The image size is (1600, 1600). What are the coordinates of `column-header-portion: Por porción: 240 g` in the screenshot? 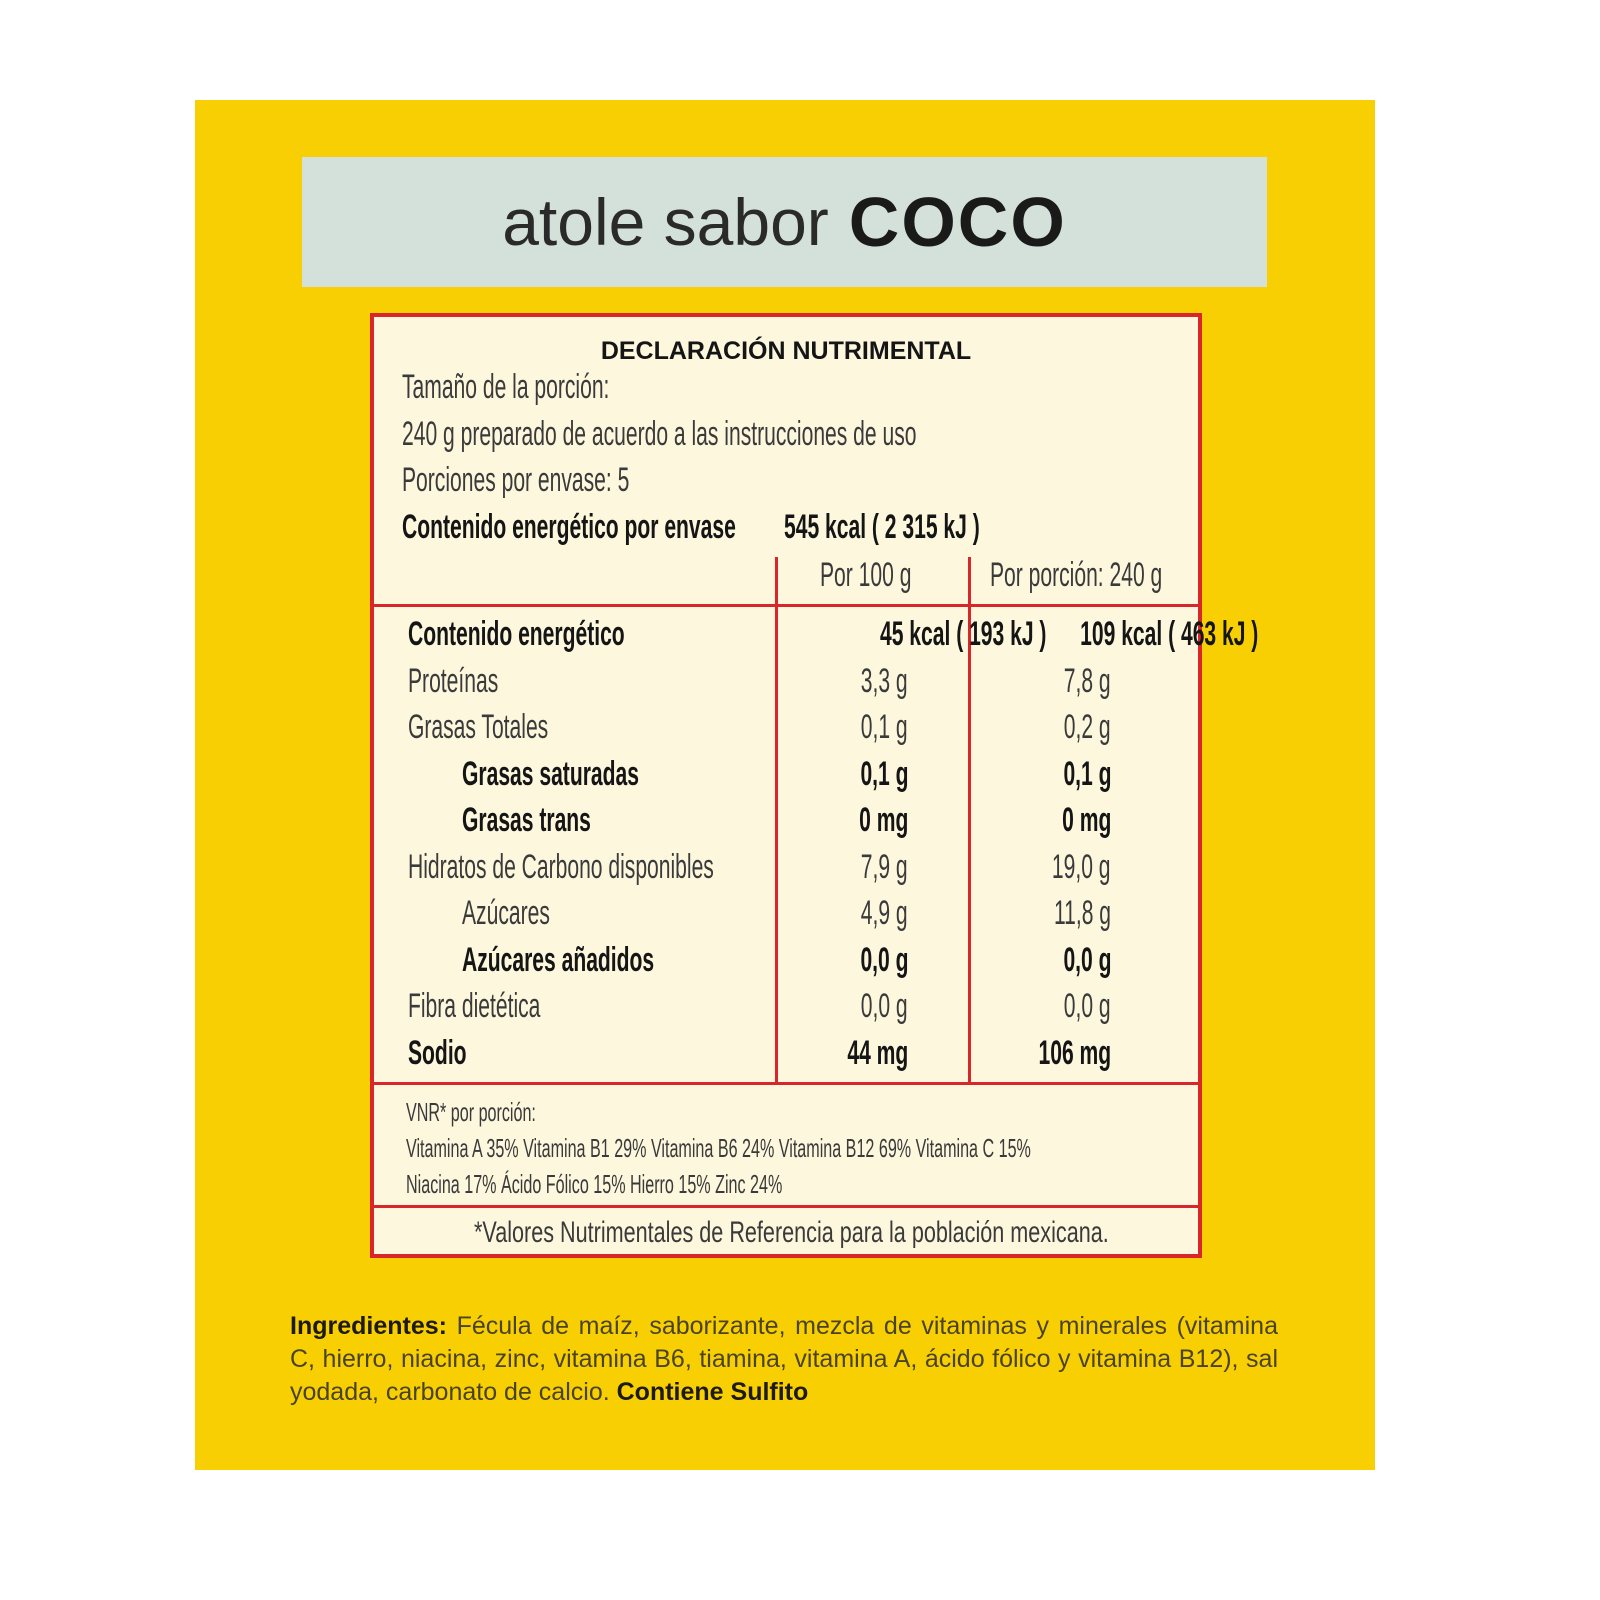 It's located at (1076, 575).